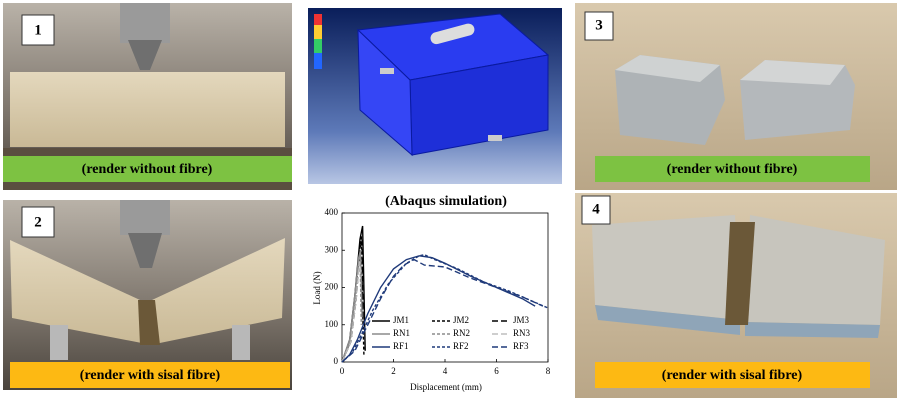 Image resolution: width=902 pixels, height=400 pixels. What do you see at coordinates (461, 320) in the screenshot?
I see `legend-label: JM2` at bounding box center [461, 320].